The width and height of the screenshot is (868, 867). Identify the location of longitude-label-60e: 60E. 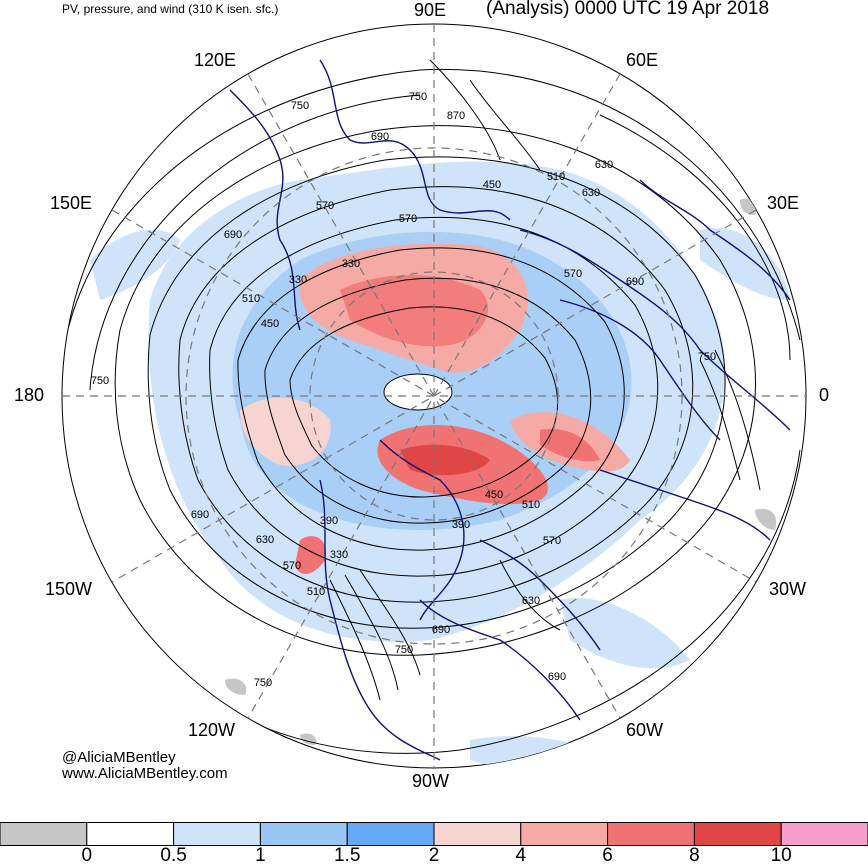
(642, 60).